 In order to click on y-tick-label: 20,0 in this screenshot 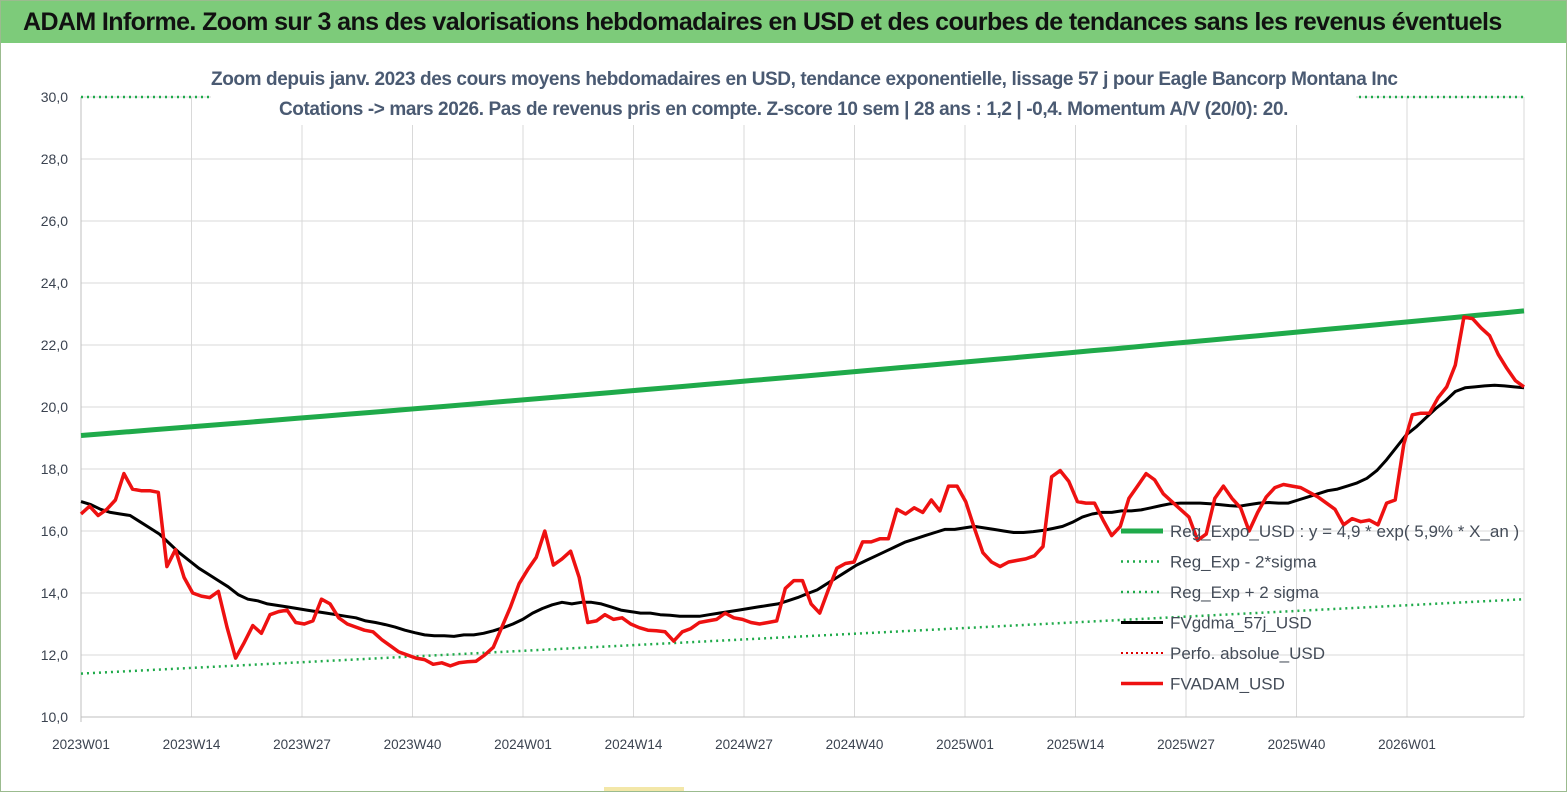, I will do `click(54, 407)`.